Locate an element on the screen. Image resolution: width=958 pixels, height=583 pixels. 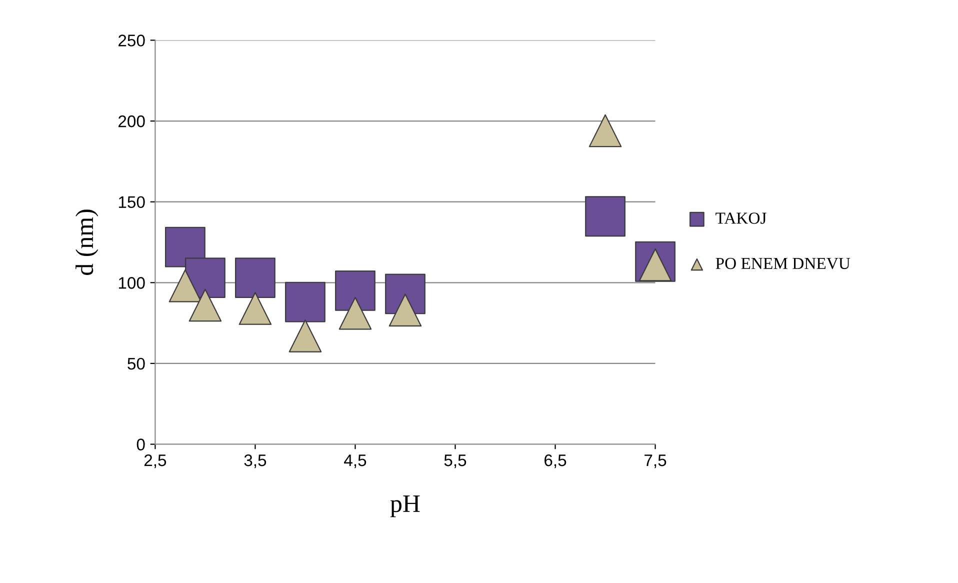
legend-label: TAKOJ is located at coordinates (741, 218).